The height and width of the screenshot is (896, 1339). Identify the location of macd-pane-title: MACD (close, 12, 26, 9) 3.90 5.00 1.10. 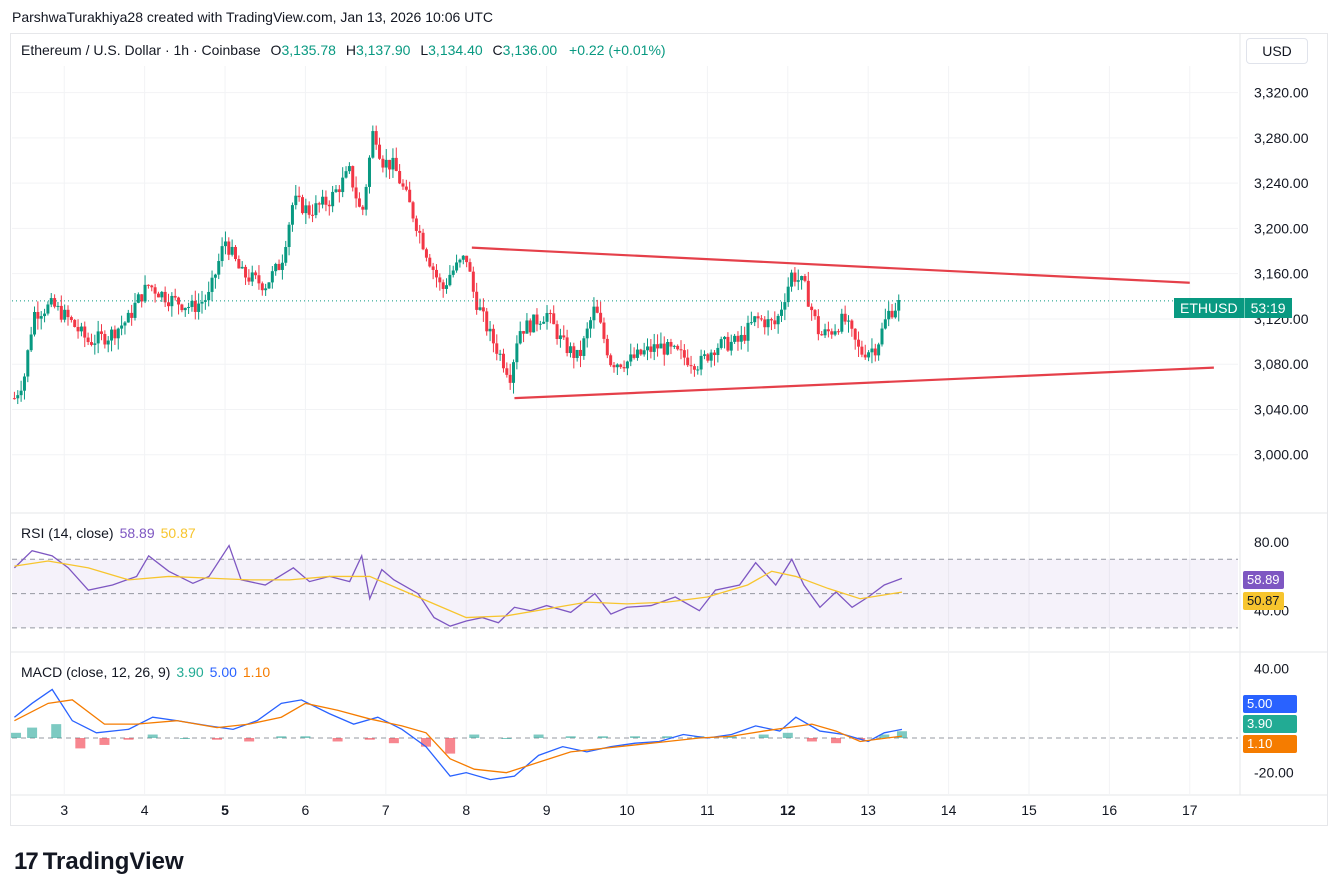
(145, 672).